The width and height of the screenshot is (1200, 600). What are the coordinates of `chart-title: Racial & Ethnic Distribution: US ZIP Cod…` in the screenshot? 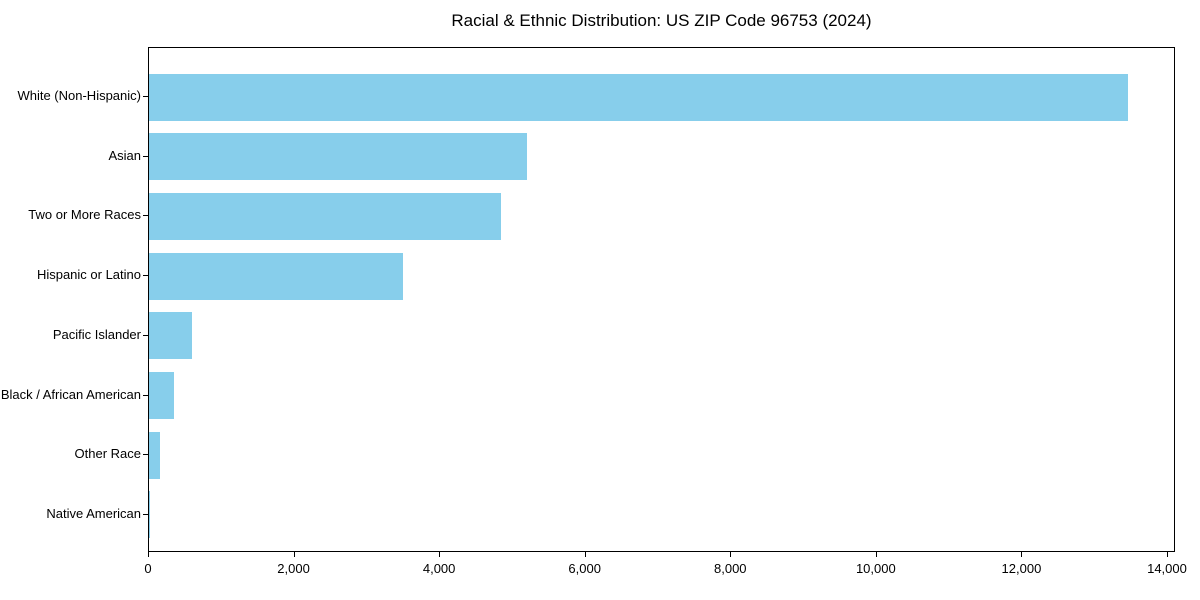 It's located at (661, 20).